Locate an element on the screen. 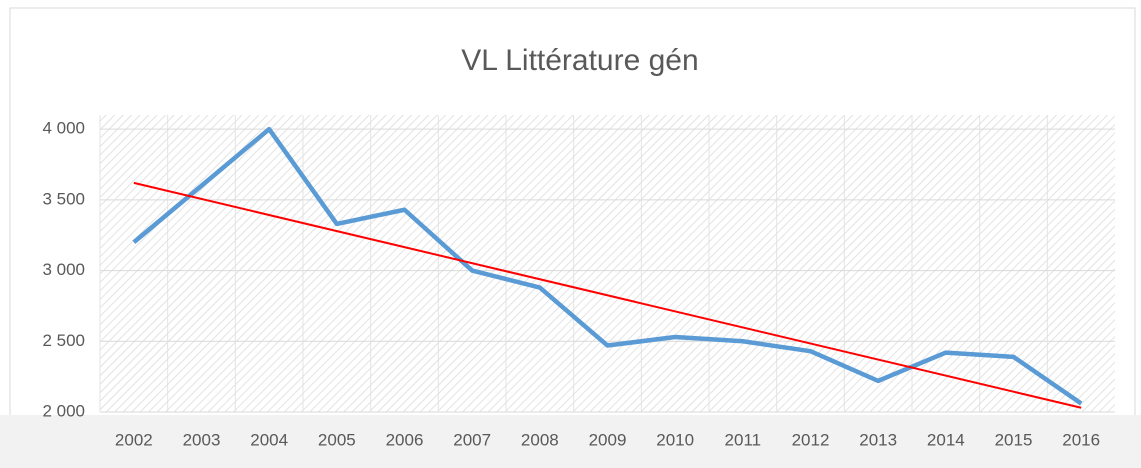 The image size is (1141, 468). x-tick-label: 2005 is located at coordinates (337, 439).